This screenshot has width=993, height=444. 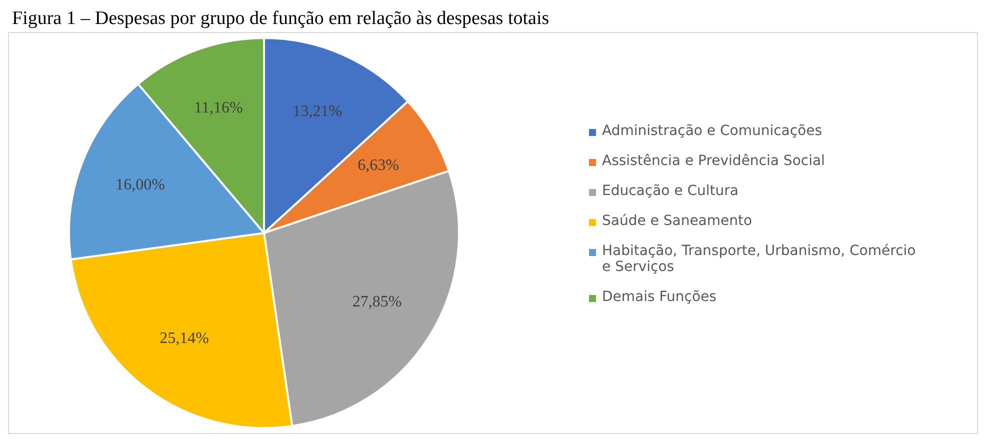 I want to click on legend-label: Saúde e Saneamento, so click(x=677, y=221).